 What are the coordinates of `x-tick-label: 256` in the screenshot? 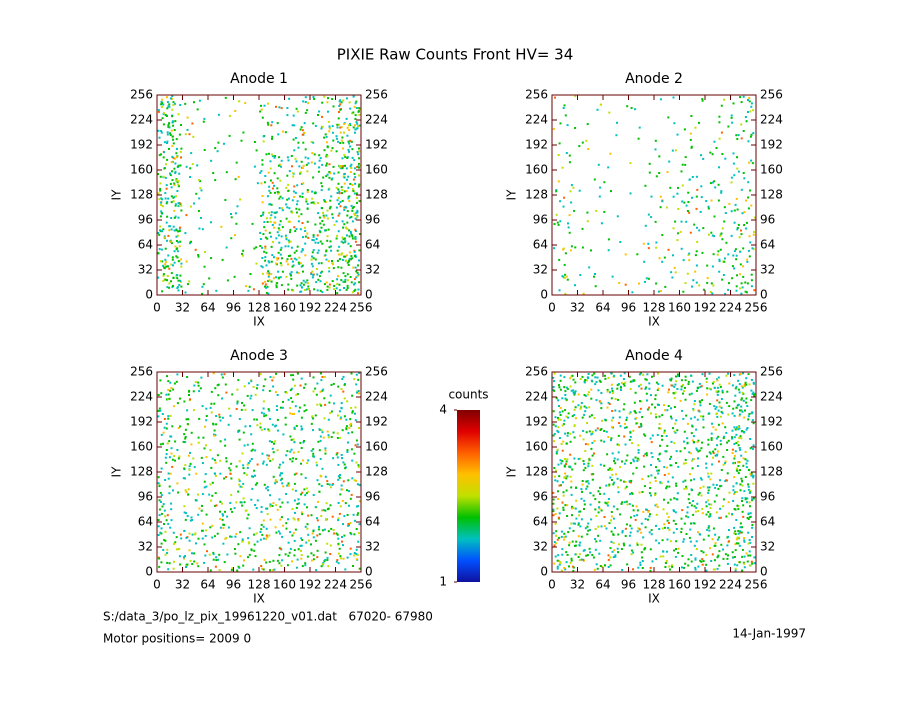 It's located at (756, 585).